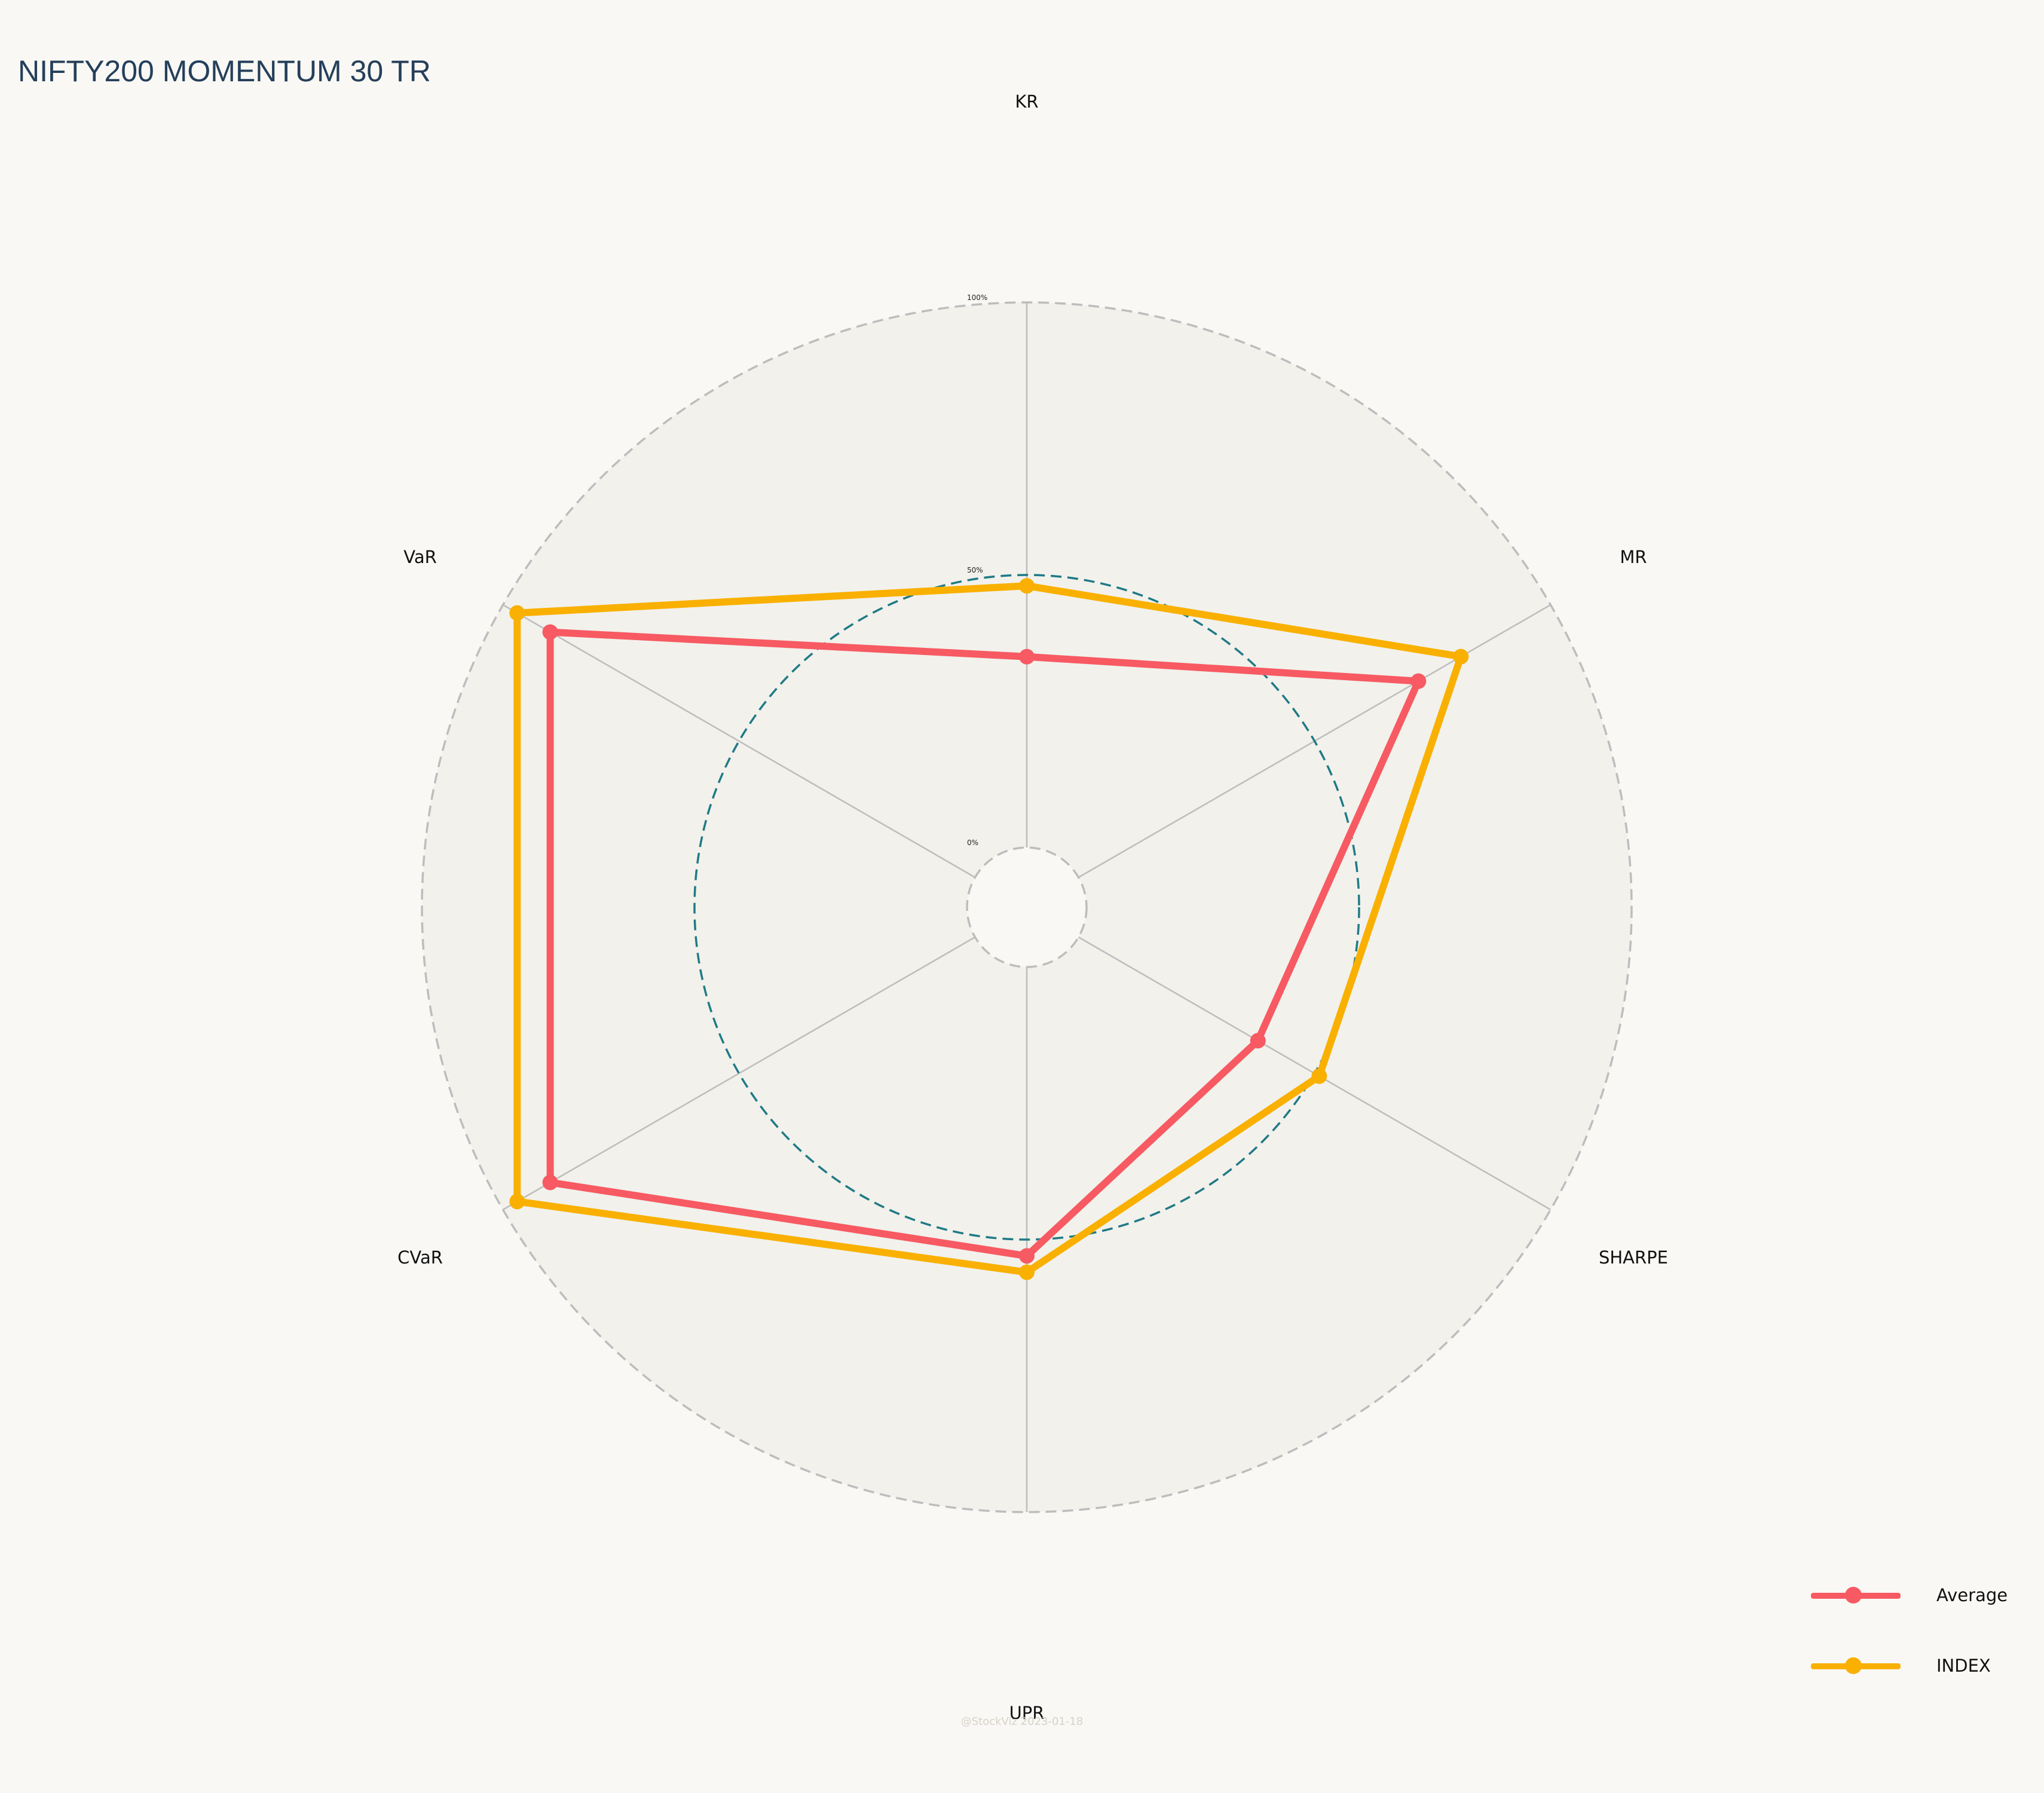 Image resolution: width=2044 pixels, height=1793 pixels. What do you see at coordinates (975, 570) in the screenshot?
I see `tick-label: 50%` at bounding box center [975, 570].